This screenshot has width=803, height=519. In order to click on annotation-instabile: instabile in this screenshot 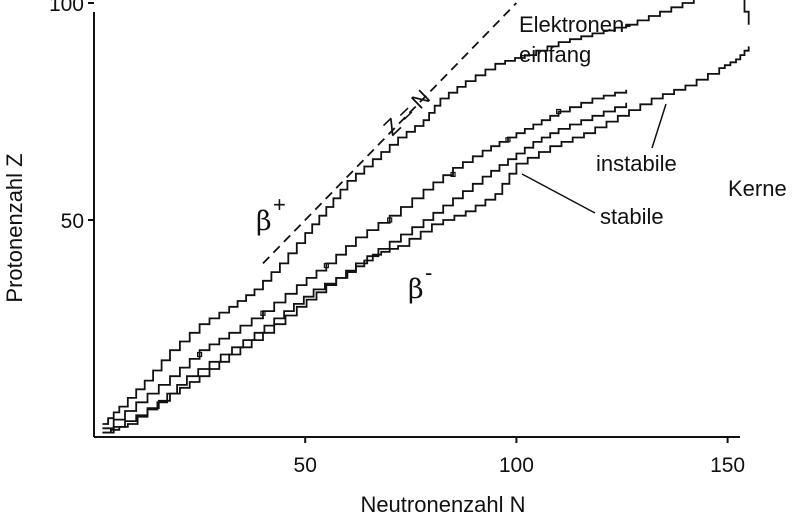, I will do `click(636, 163)`.